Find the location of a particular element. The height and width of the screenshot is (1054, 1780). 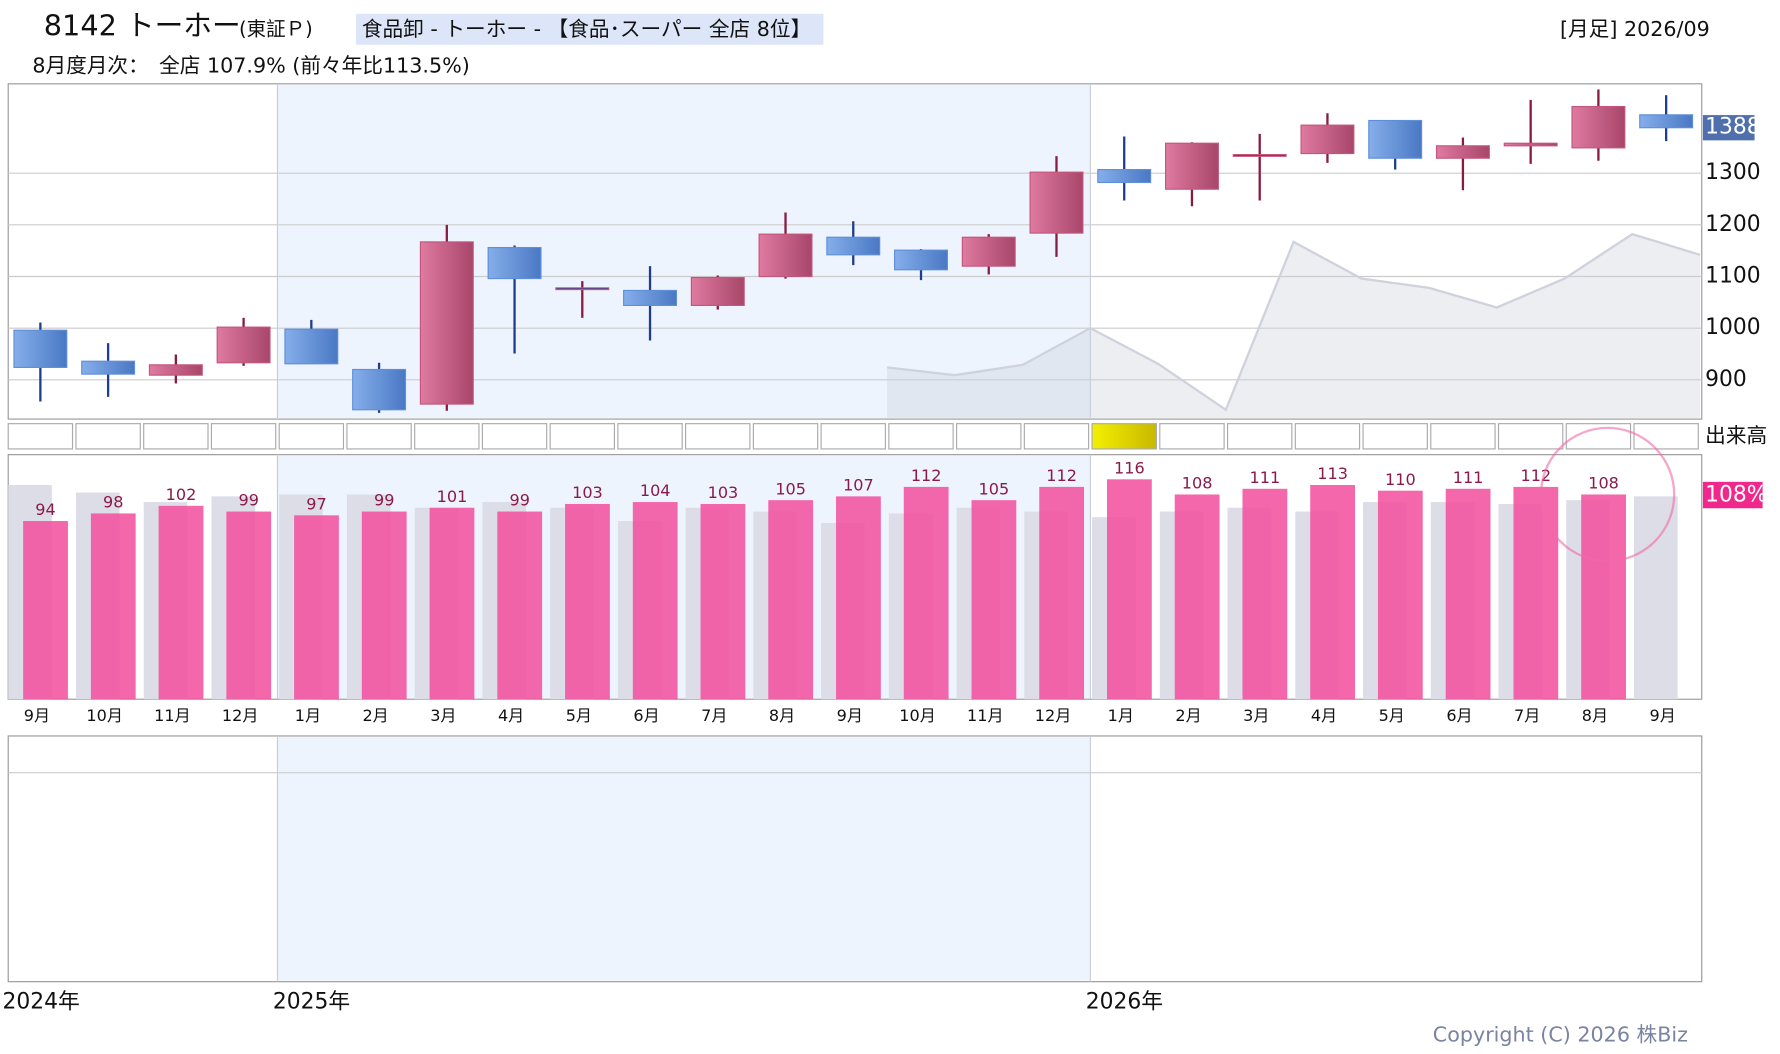

year-label: 2024年 is located at coordinates (40, 1001).